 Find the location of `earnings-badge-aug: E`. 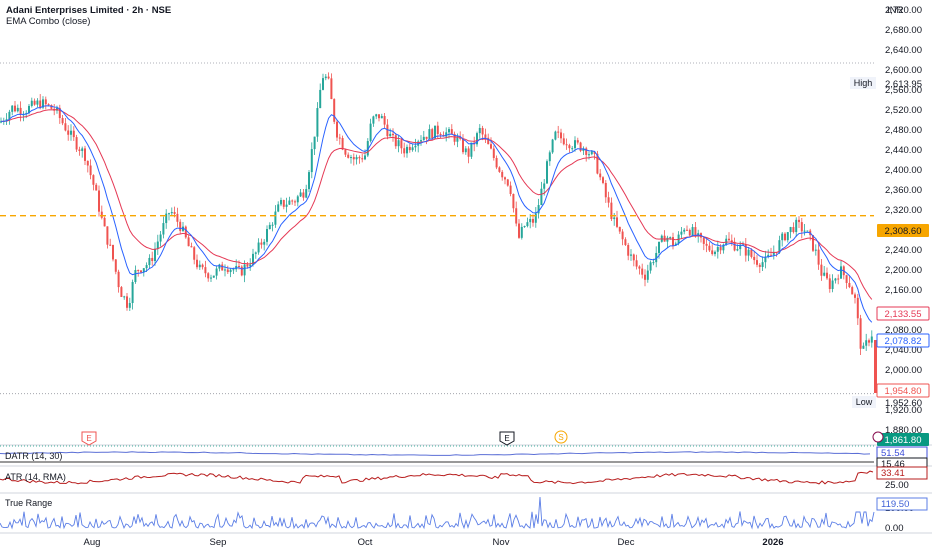

earnings-badge-aug: E is located at coordinates (89, 438).